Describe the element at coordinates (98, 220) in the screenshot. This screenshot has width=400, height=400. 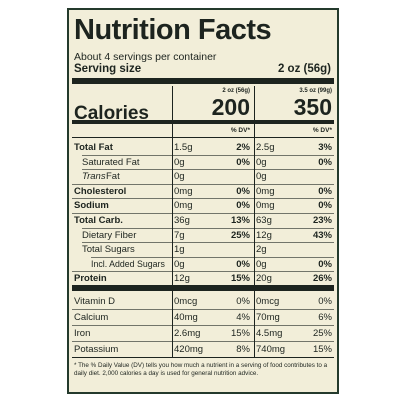
I see `nutrient-name: Total Carb.` at that location.